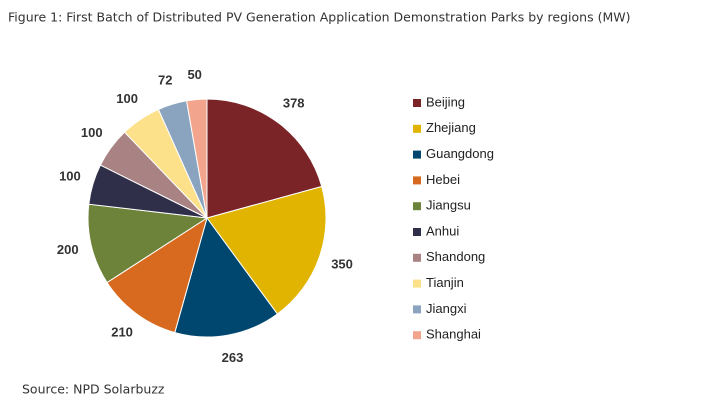  Describe the element at coordinates (194, 74) in the screenshot. I see `data-label: 50` at that location.